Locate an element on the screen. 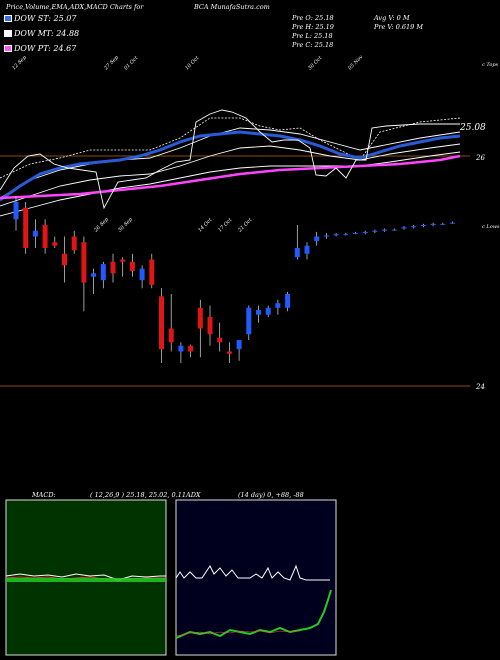 Image resolution: width=500 pixels, height=660 pixels. level-24-label: 24 is located at coordinates (480, 387).